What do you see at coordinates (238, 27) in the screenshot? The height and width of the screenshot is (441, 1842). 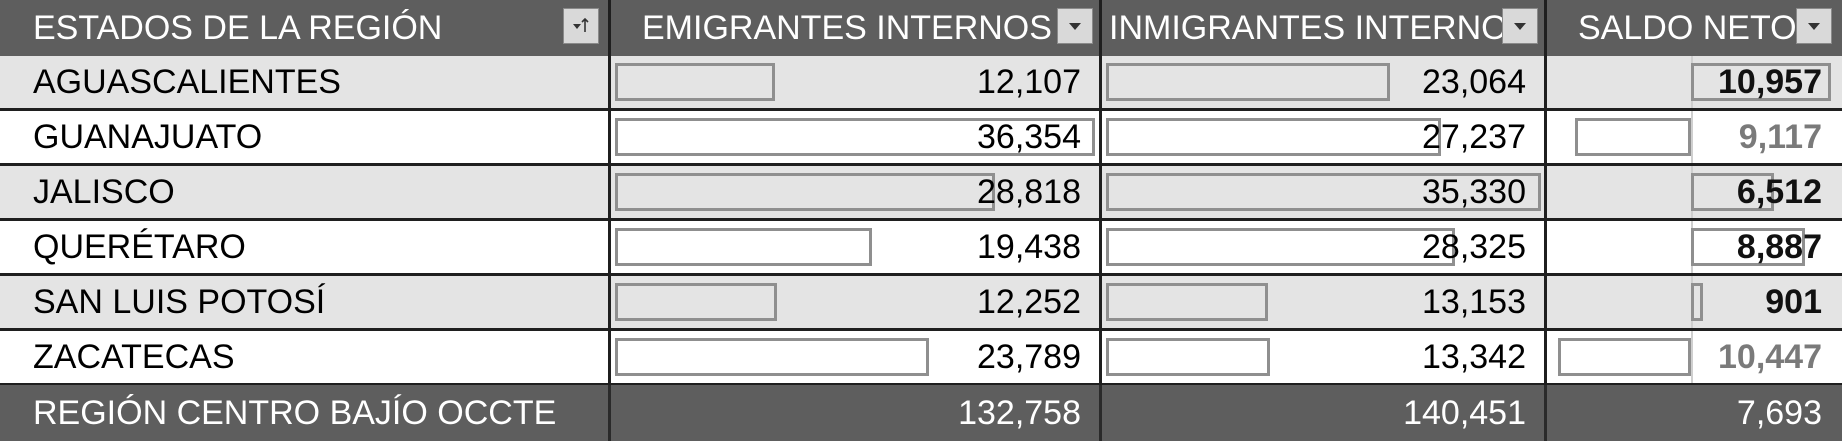 I see `header-estados: ESTADOS DE LA REGIÓN` at bounding box center [238, 27].